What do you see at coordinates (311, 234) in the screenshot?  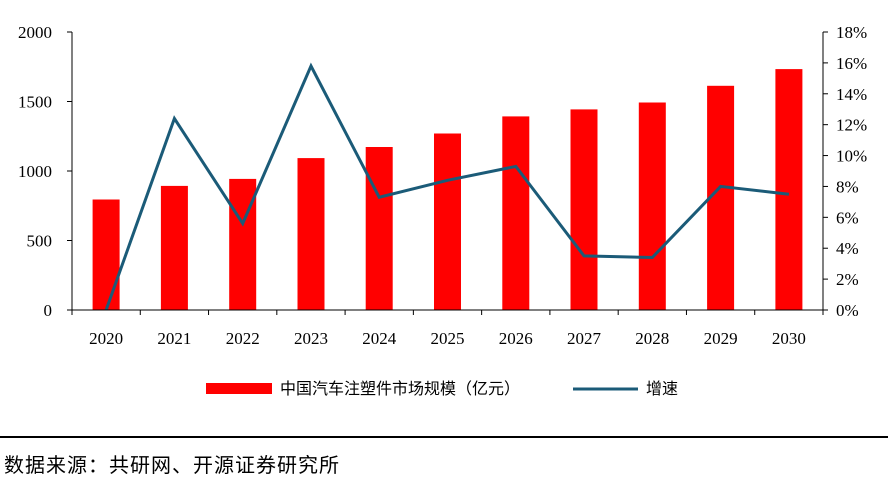 I see `bar-2023` at bounding box center [311, 234].